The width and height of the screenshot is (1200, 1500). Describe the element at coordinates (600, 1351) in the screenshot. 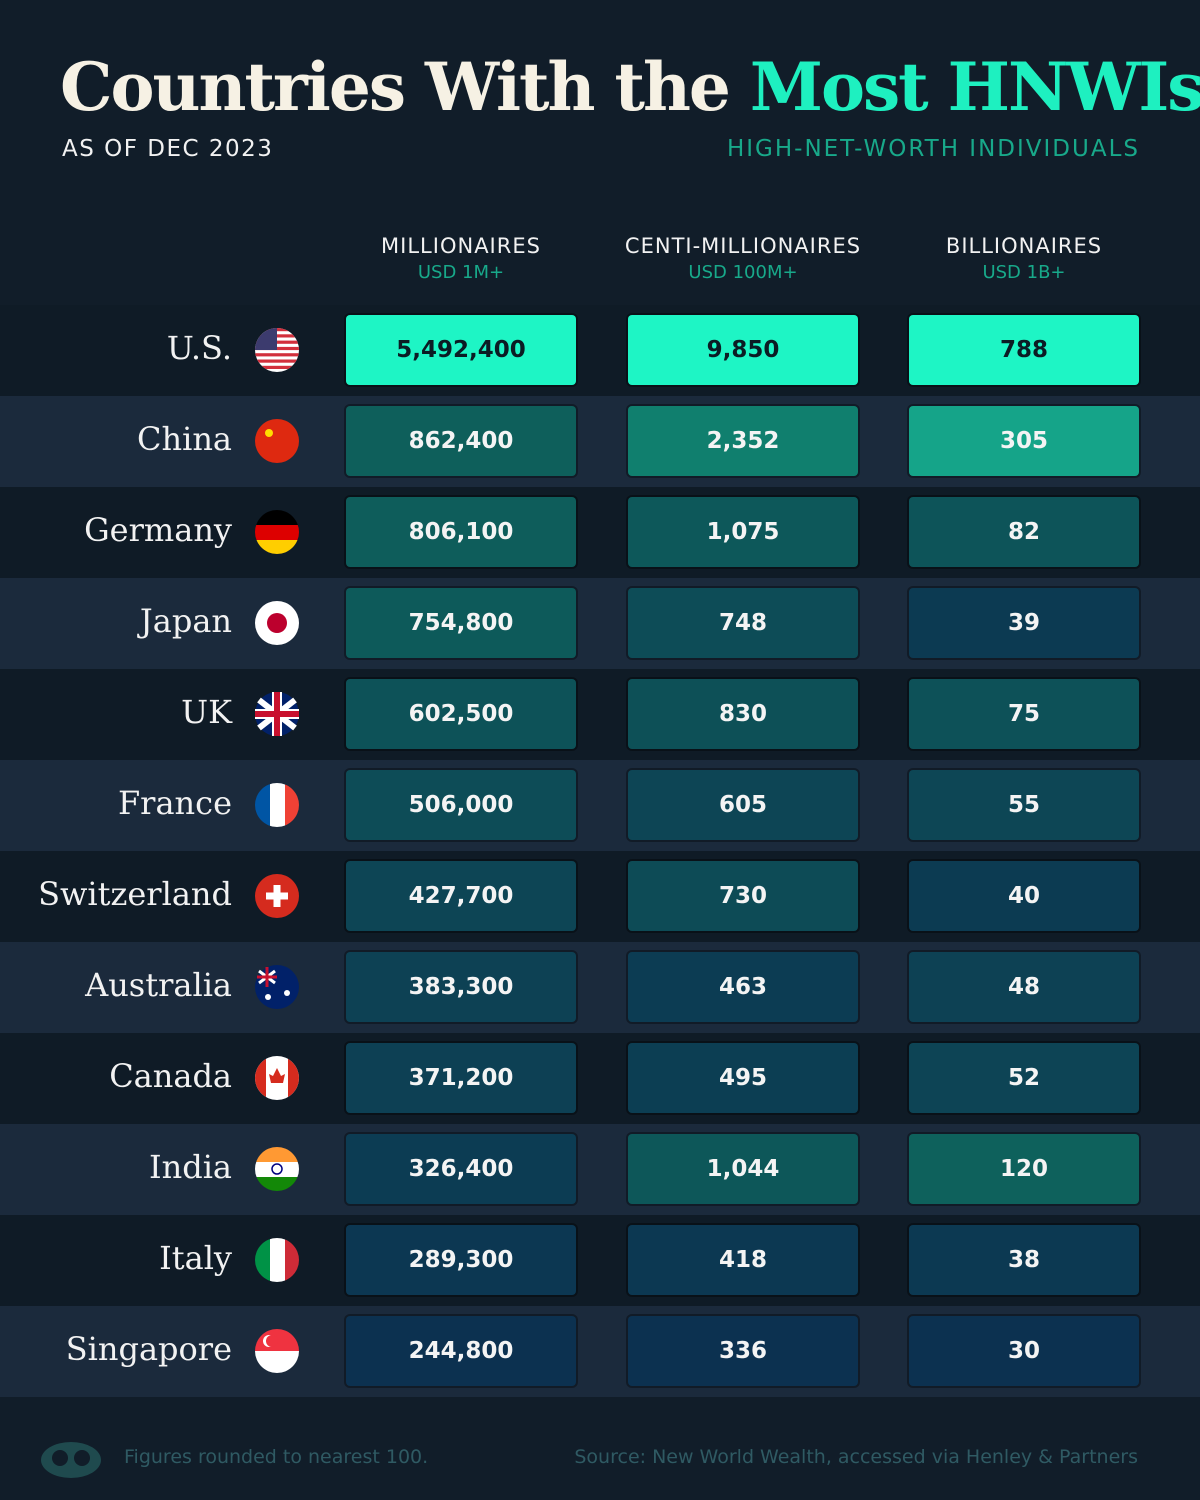

I see `table-row: Singapore 244,800 336 30` at that location.